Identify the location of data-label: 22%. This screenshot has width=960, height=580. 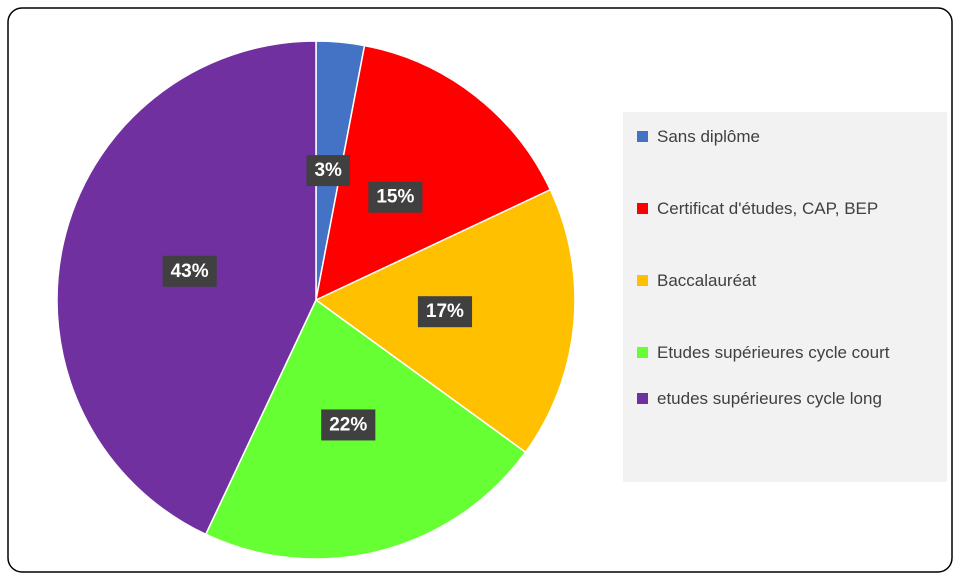
(348, 424).